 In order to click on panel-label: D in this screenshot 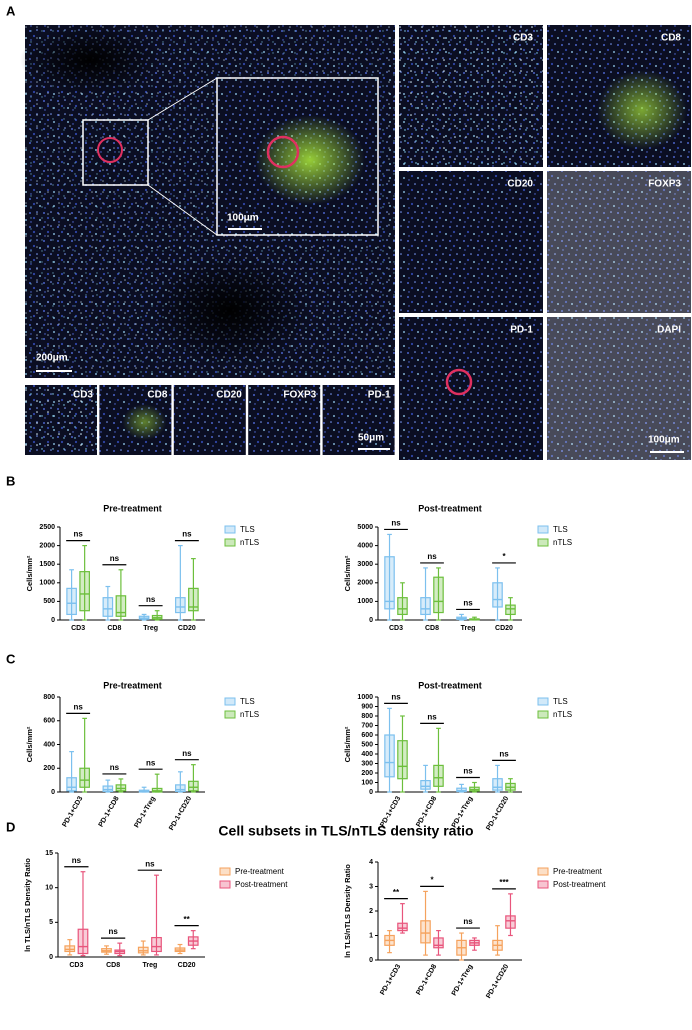, I will do `click(10, 826)`.